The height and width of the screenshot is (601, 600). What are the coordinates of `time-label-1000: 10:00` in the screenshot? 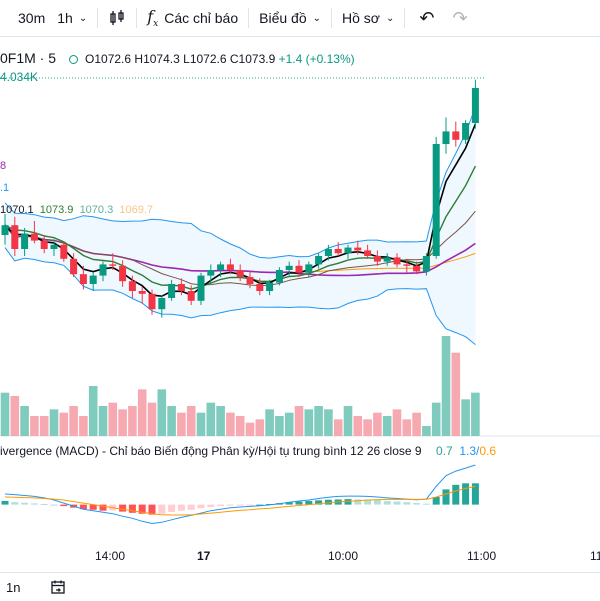 It's located at (343, 556).